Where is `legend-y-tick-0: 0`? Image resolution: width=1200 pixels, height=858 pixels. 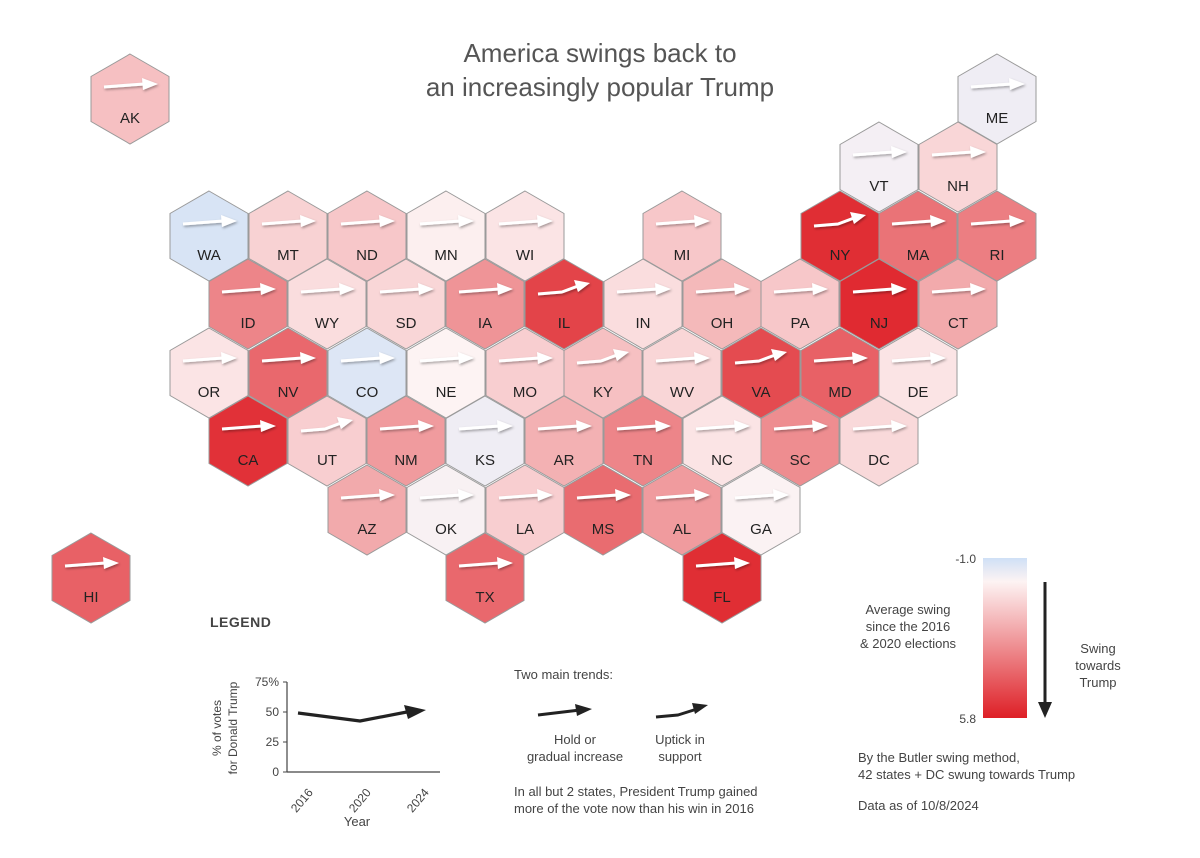
legend-y-tick-0: 0 is located at coordinates (275, 772).